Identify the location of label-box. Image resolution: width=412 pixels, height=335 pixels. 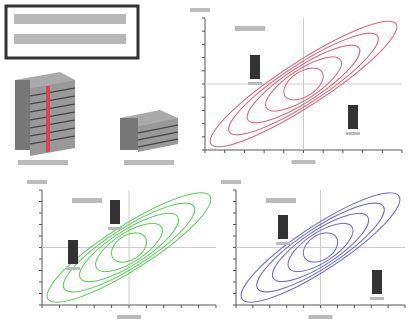
(72, 32).